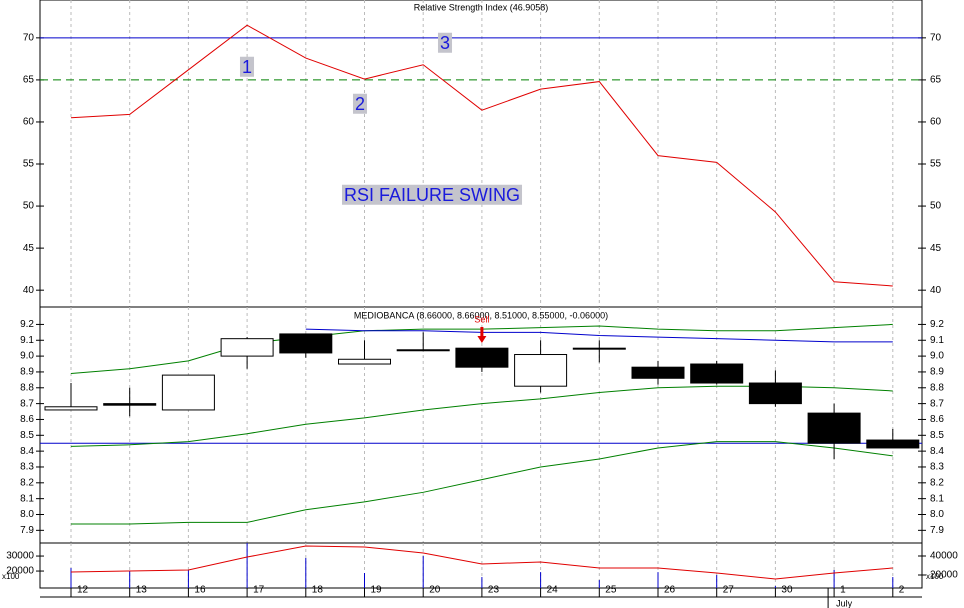  I want to click on x-tick-label: 17, so click(259, 590).